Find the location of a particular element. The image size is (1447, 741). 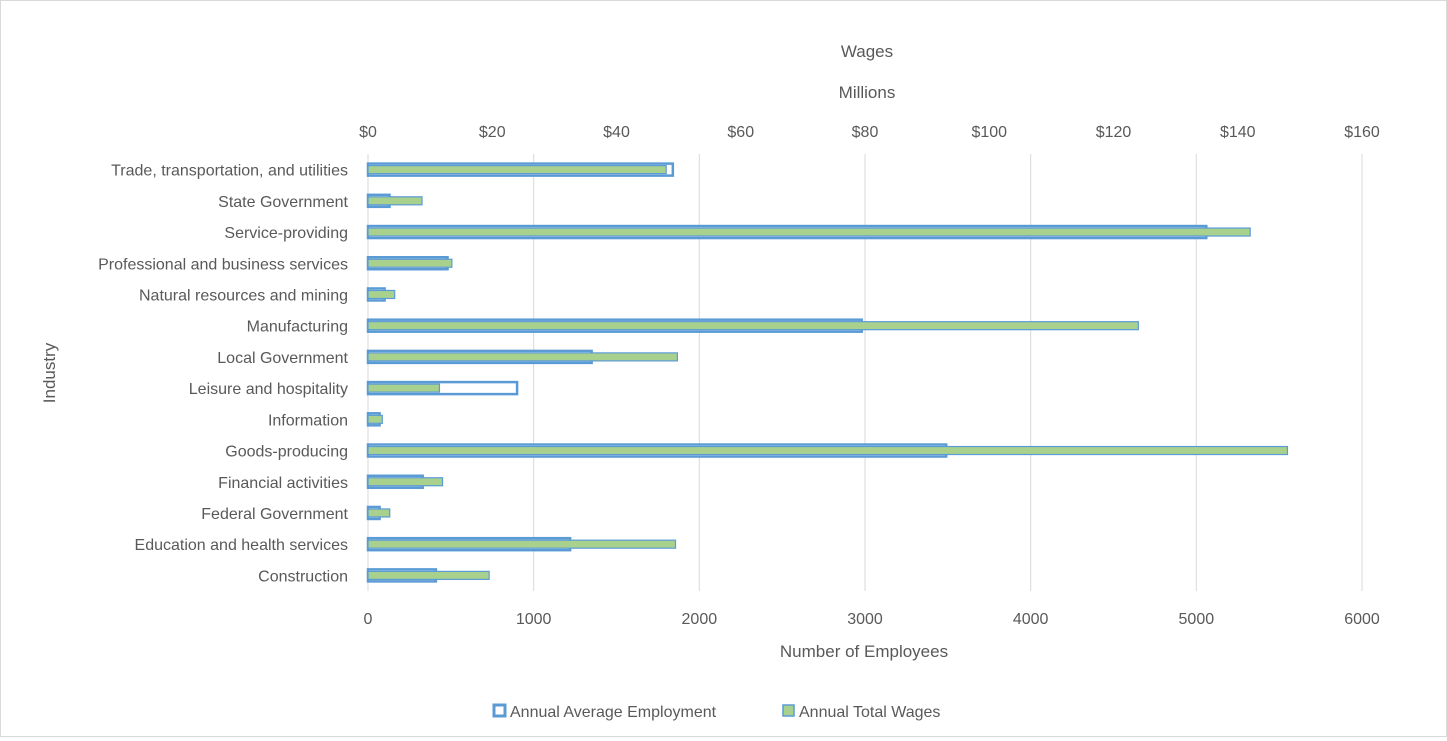

top-tick-label: $40 is located at coordinates (616, 132).